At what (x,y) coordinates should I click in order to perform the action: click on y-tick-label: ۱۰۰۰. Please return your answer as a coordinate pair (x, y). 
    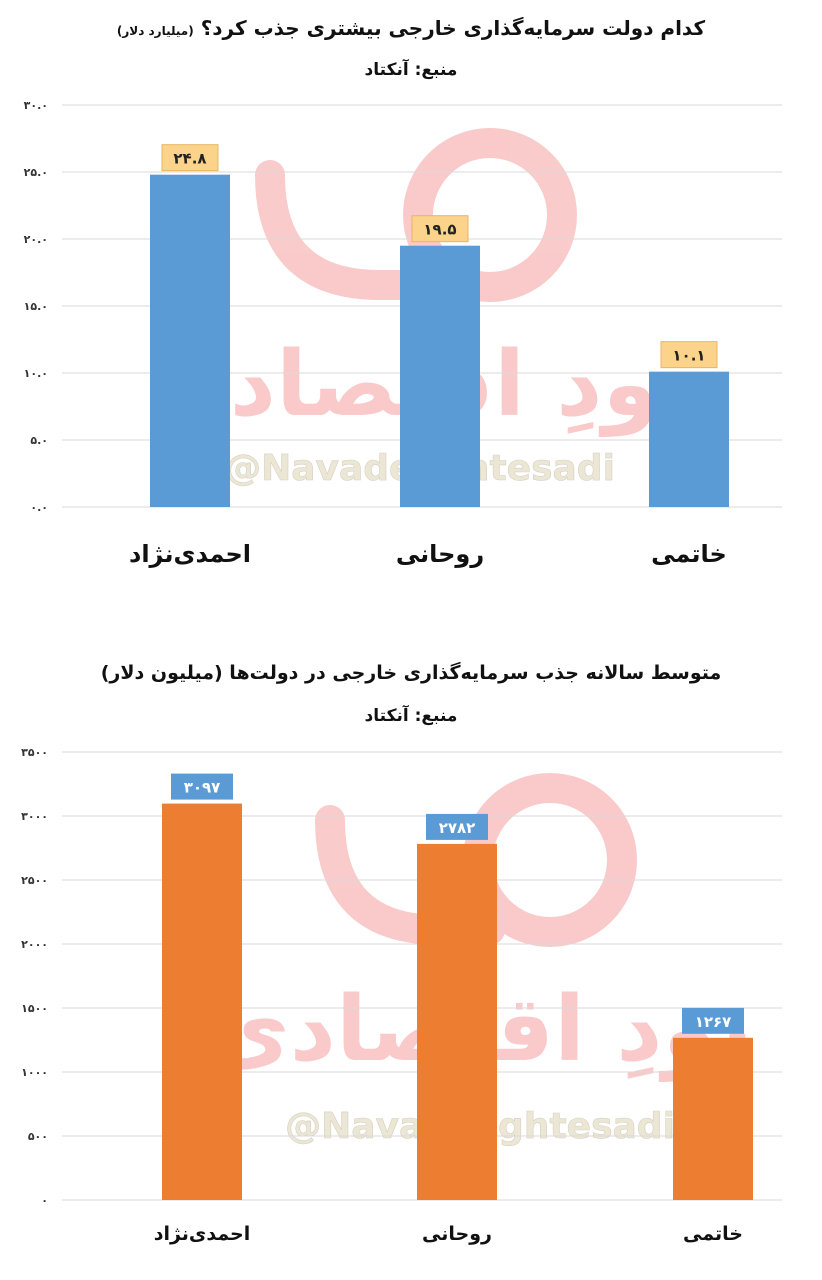
    Looking at the image, I should click on (34, 1072).